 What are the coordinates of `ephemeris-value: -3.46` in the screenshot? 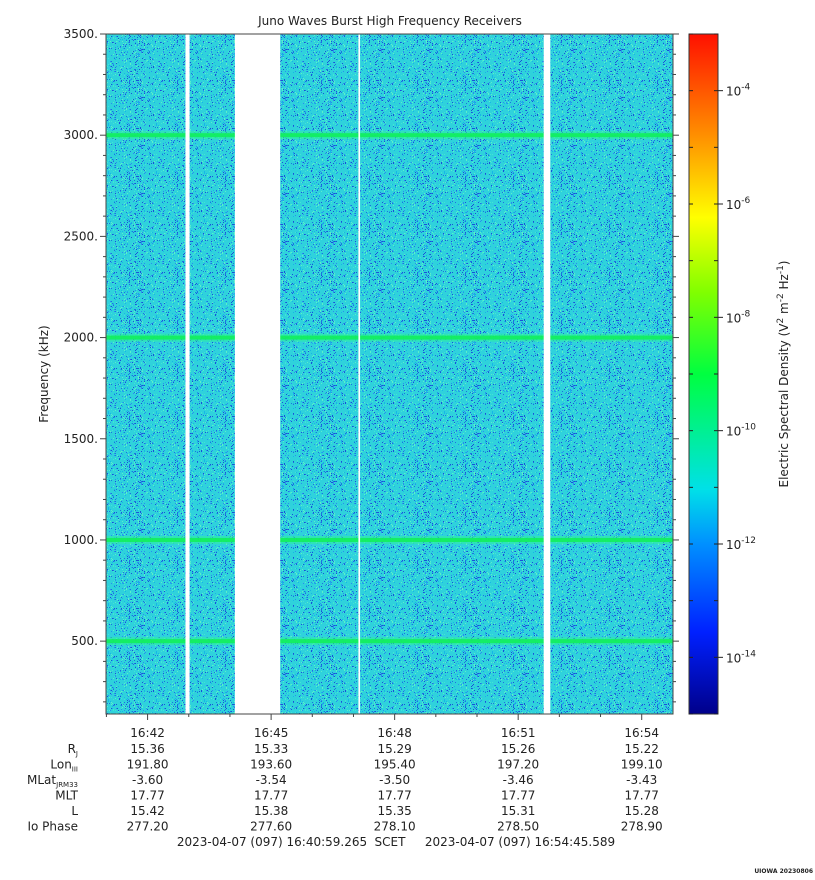 It's located at (518, 780).